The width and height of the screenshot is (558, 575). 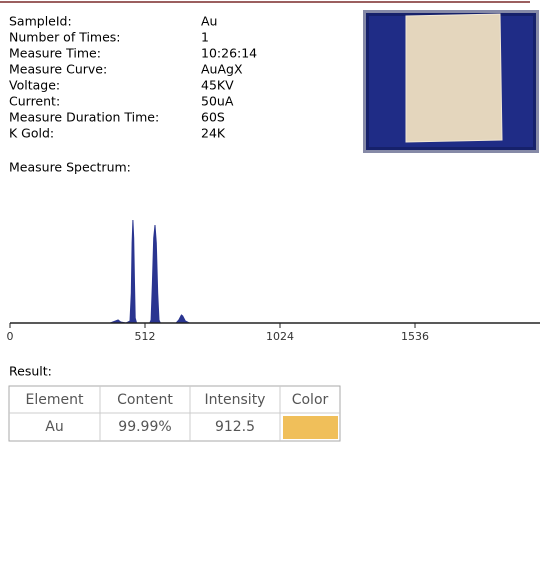 What do you see at coordinates (145, 400) in the screenshot?
I see `table-header: Content` at bounding box center [145, 400].